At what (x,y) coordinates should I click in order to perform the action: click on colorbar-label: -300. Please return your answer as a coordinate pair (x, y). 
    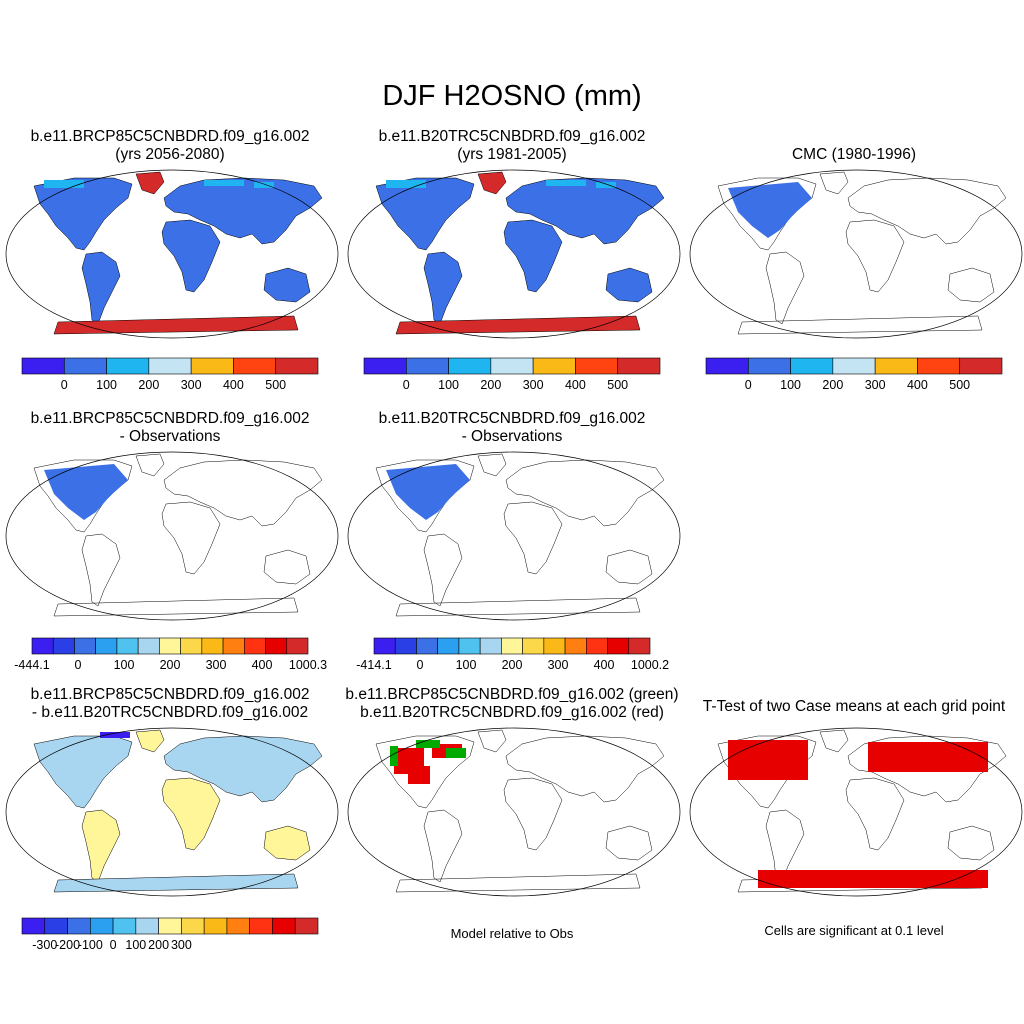
    Looking at the image, I should click on (44, 945).